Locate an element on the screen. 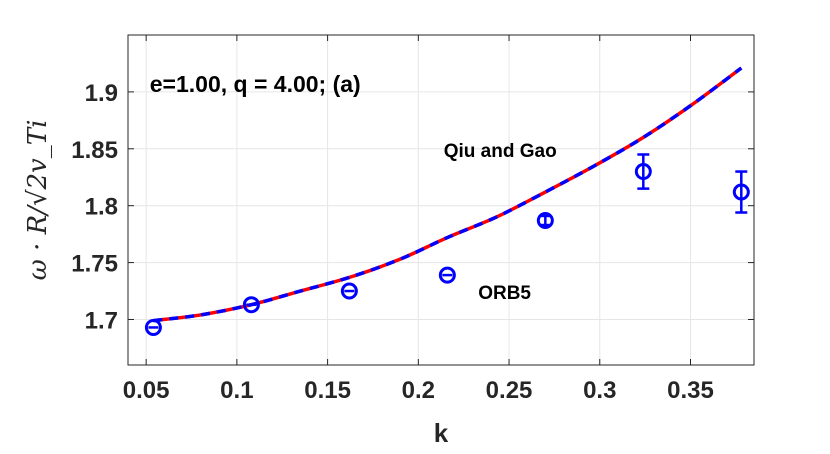 Image resolution: width=830 pixels, height=454 pixels. annotation-label: ORB5 is located at coordinates (504, 293).